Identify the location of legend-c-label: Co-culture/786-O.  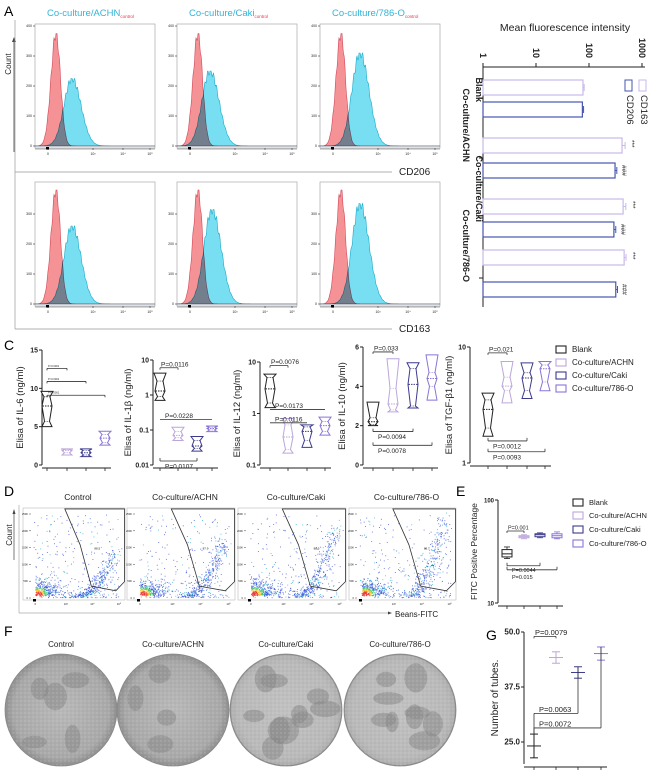
(602, 388).